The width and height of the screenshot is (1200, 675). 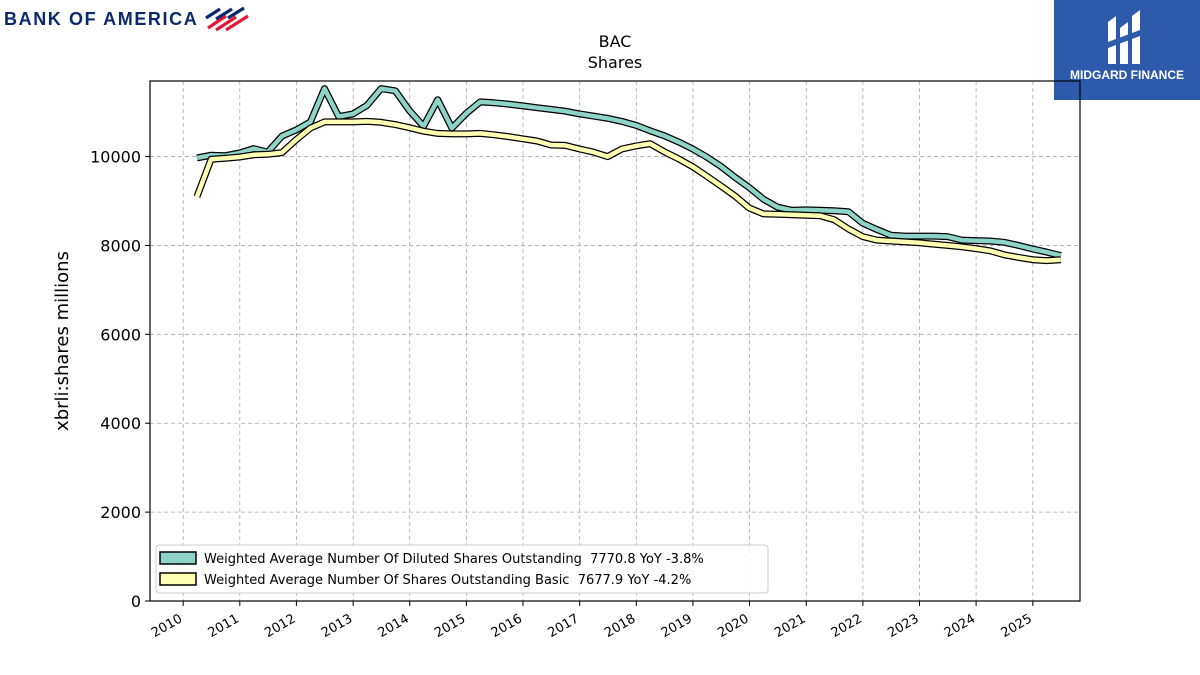 I want to click on x-tick-label: 2016, so click(x=507, y=626).